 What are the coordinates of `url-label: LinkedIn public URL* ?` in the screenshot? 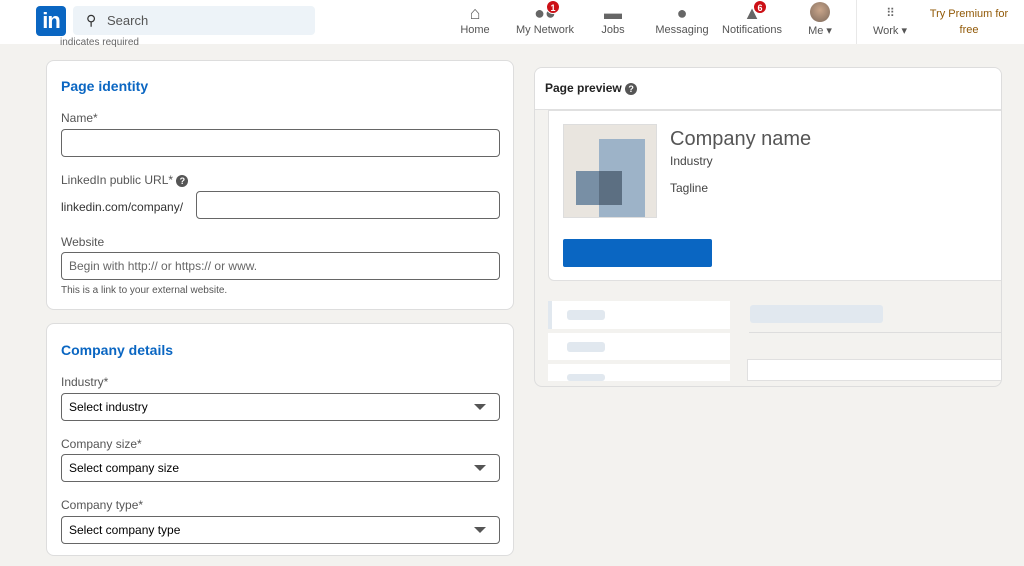 It's located at (125, 180).